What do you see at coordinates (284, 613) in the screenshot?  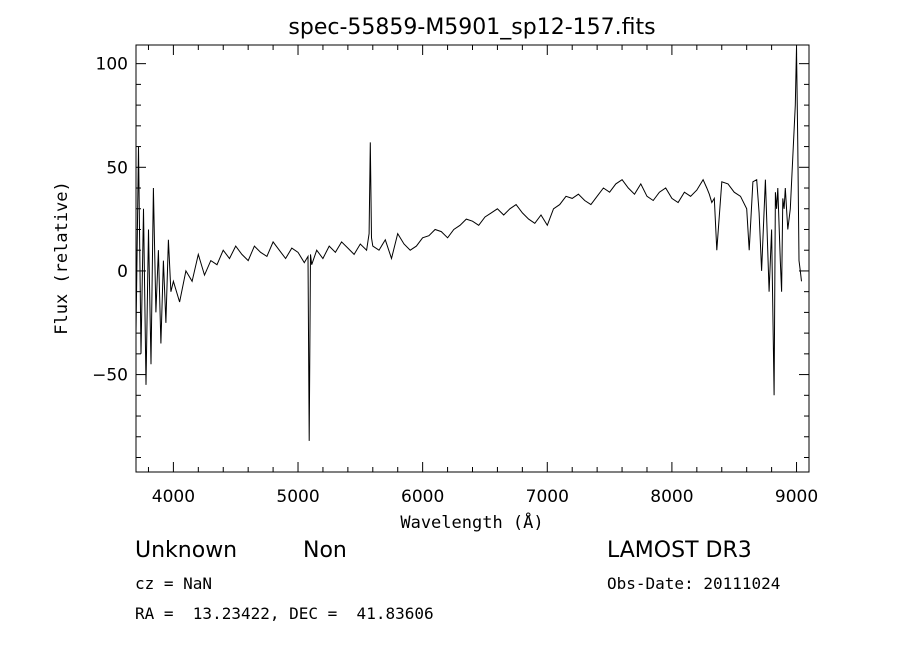 I see `coordinates: RA = 13.23422, DEC = 41.83606` at bounding box center [284, 613].